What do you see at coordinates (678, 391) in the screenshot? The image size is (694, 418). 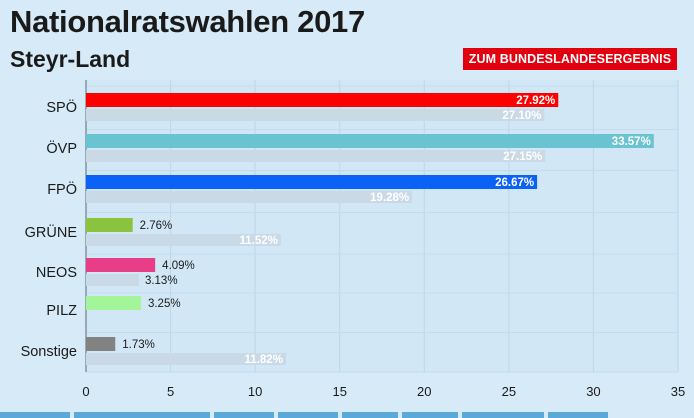 I see `x-tick-label: 35` at bounding box center [678, 391].